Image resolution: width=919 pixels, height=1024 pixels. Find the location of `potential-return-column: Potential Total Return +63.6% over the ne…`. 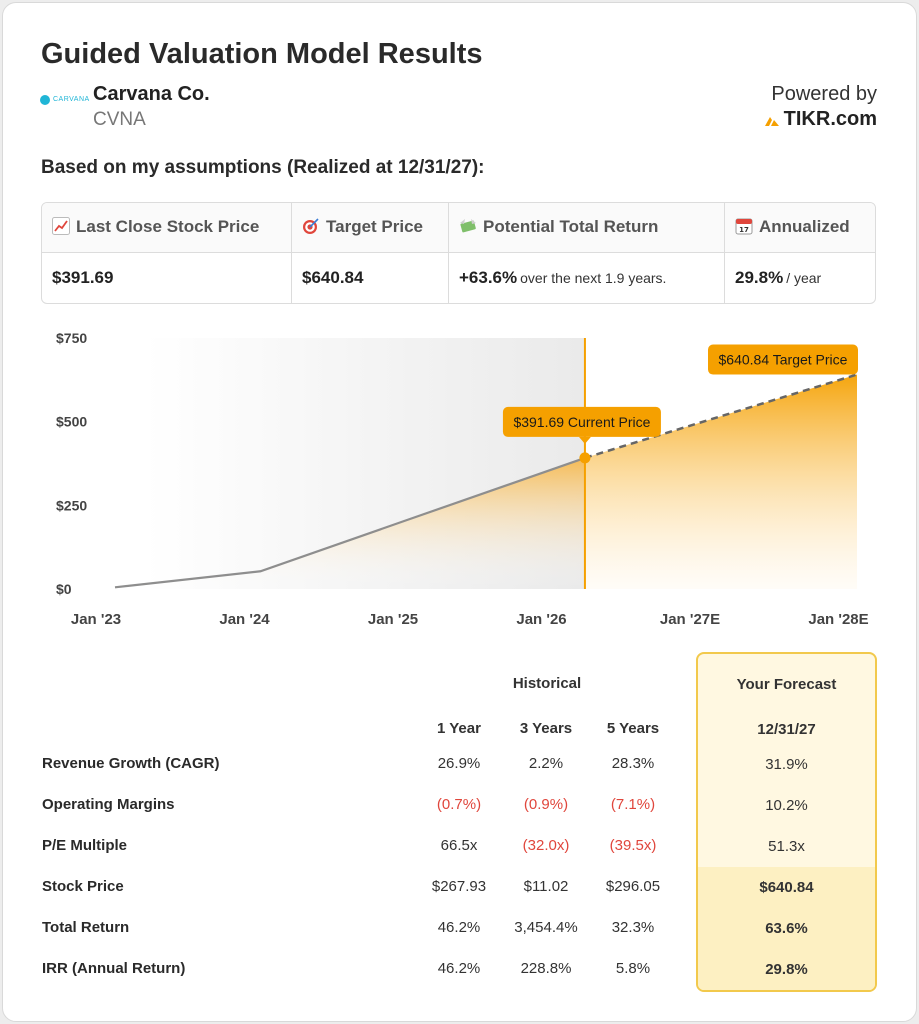

potential-return-column: Potential Total Return +63.6% over the ne… is located at coordinates (587, 253).